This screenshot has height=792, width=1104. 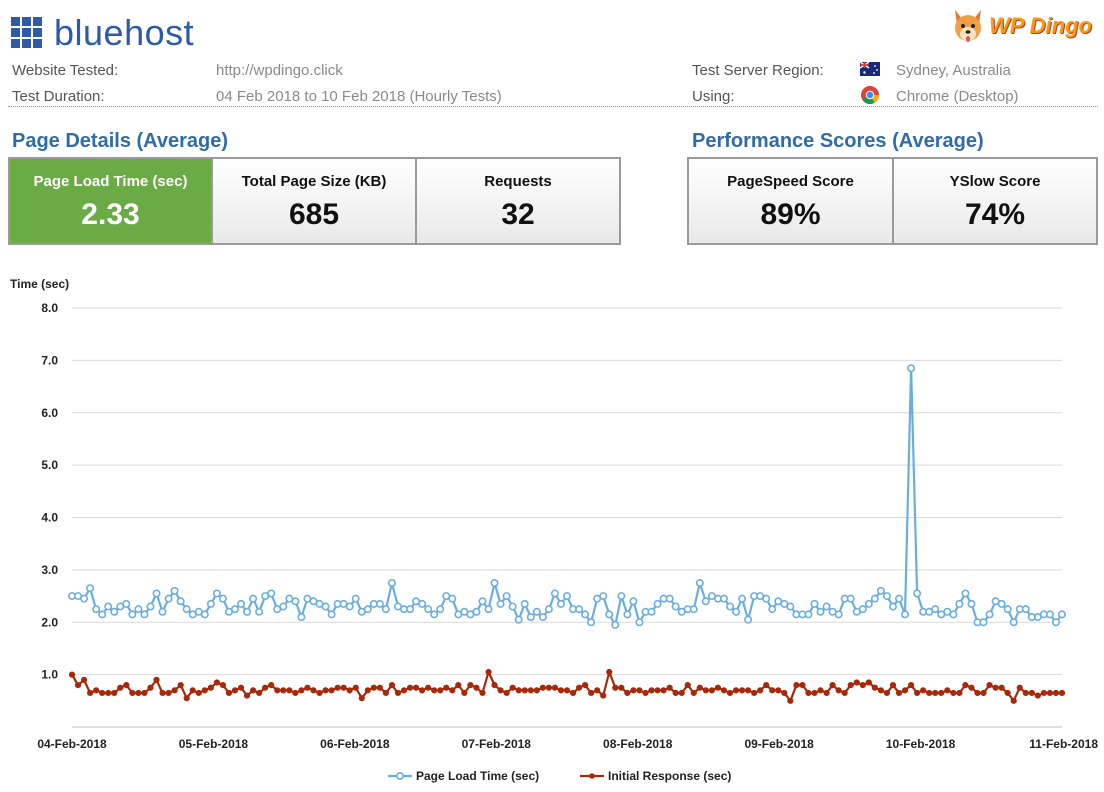 I want to click on dingo-dog-icon, so click(x=967, y=26).